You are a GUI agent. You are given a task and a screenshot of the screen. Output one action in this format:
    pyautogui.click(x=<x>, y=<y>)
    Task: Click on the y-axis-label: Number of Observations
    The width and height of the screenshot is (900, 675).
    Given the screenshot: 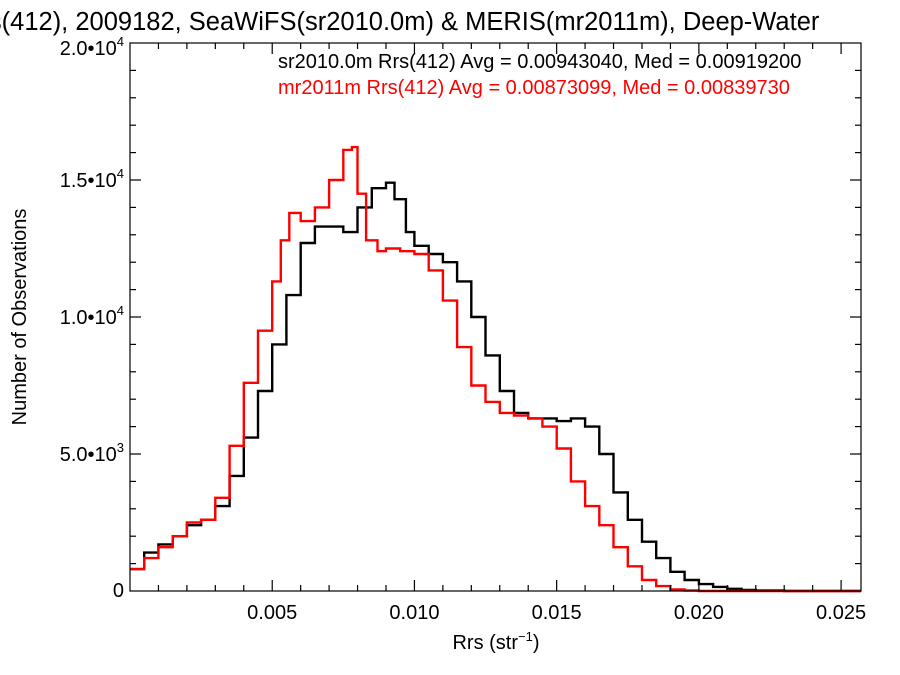 What is the action you would take?
    pyautogui.click(x=20, y=317)
    